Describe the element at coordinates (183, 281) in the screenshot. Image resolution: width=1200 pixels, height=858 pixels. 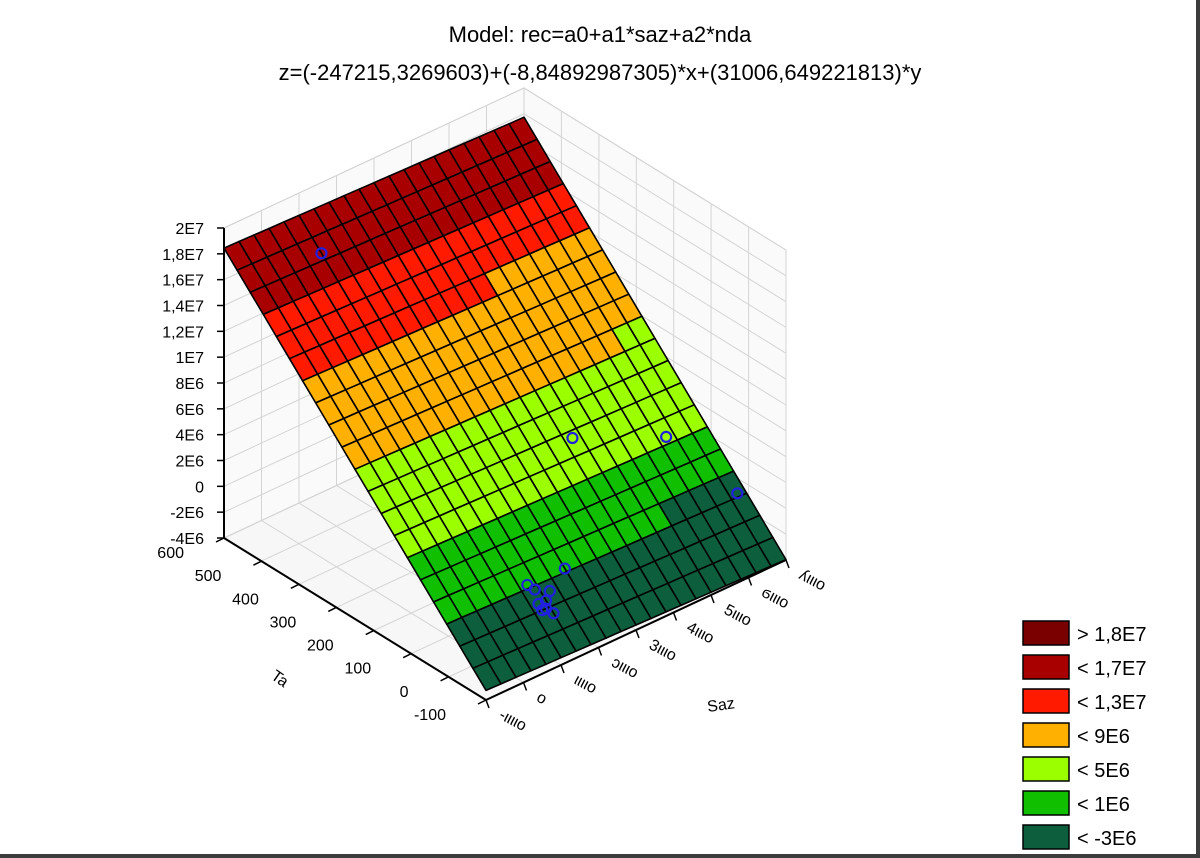
I see `z-tick-label: 1,6E7` at that location.